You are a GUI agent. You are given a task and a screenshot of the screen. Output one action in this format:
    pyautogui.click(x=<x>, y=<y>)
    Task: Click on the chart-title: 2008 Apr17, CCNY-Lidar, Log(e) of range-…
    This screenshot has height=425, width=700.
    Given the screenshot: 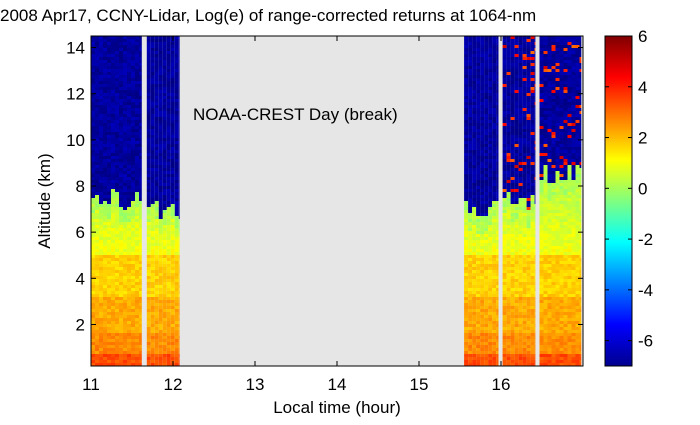 What is the action you would take?
    pyautogui.click(x=268, y=15)
    